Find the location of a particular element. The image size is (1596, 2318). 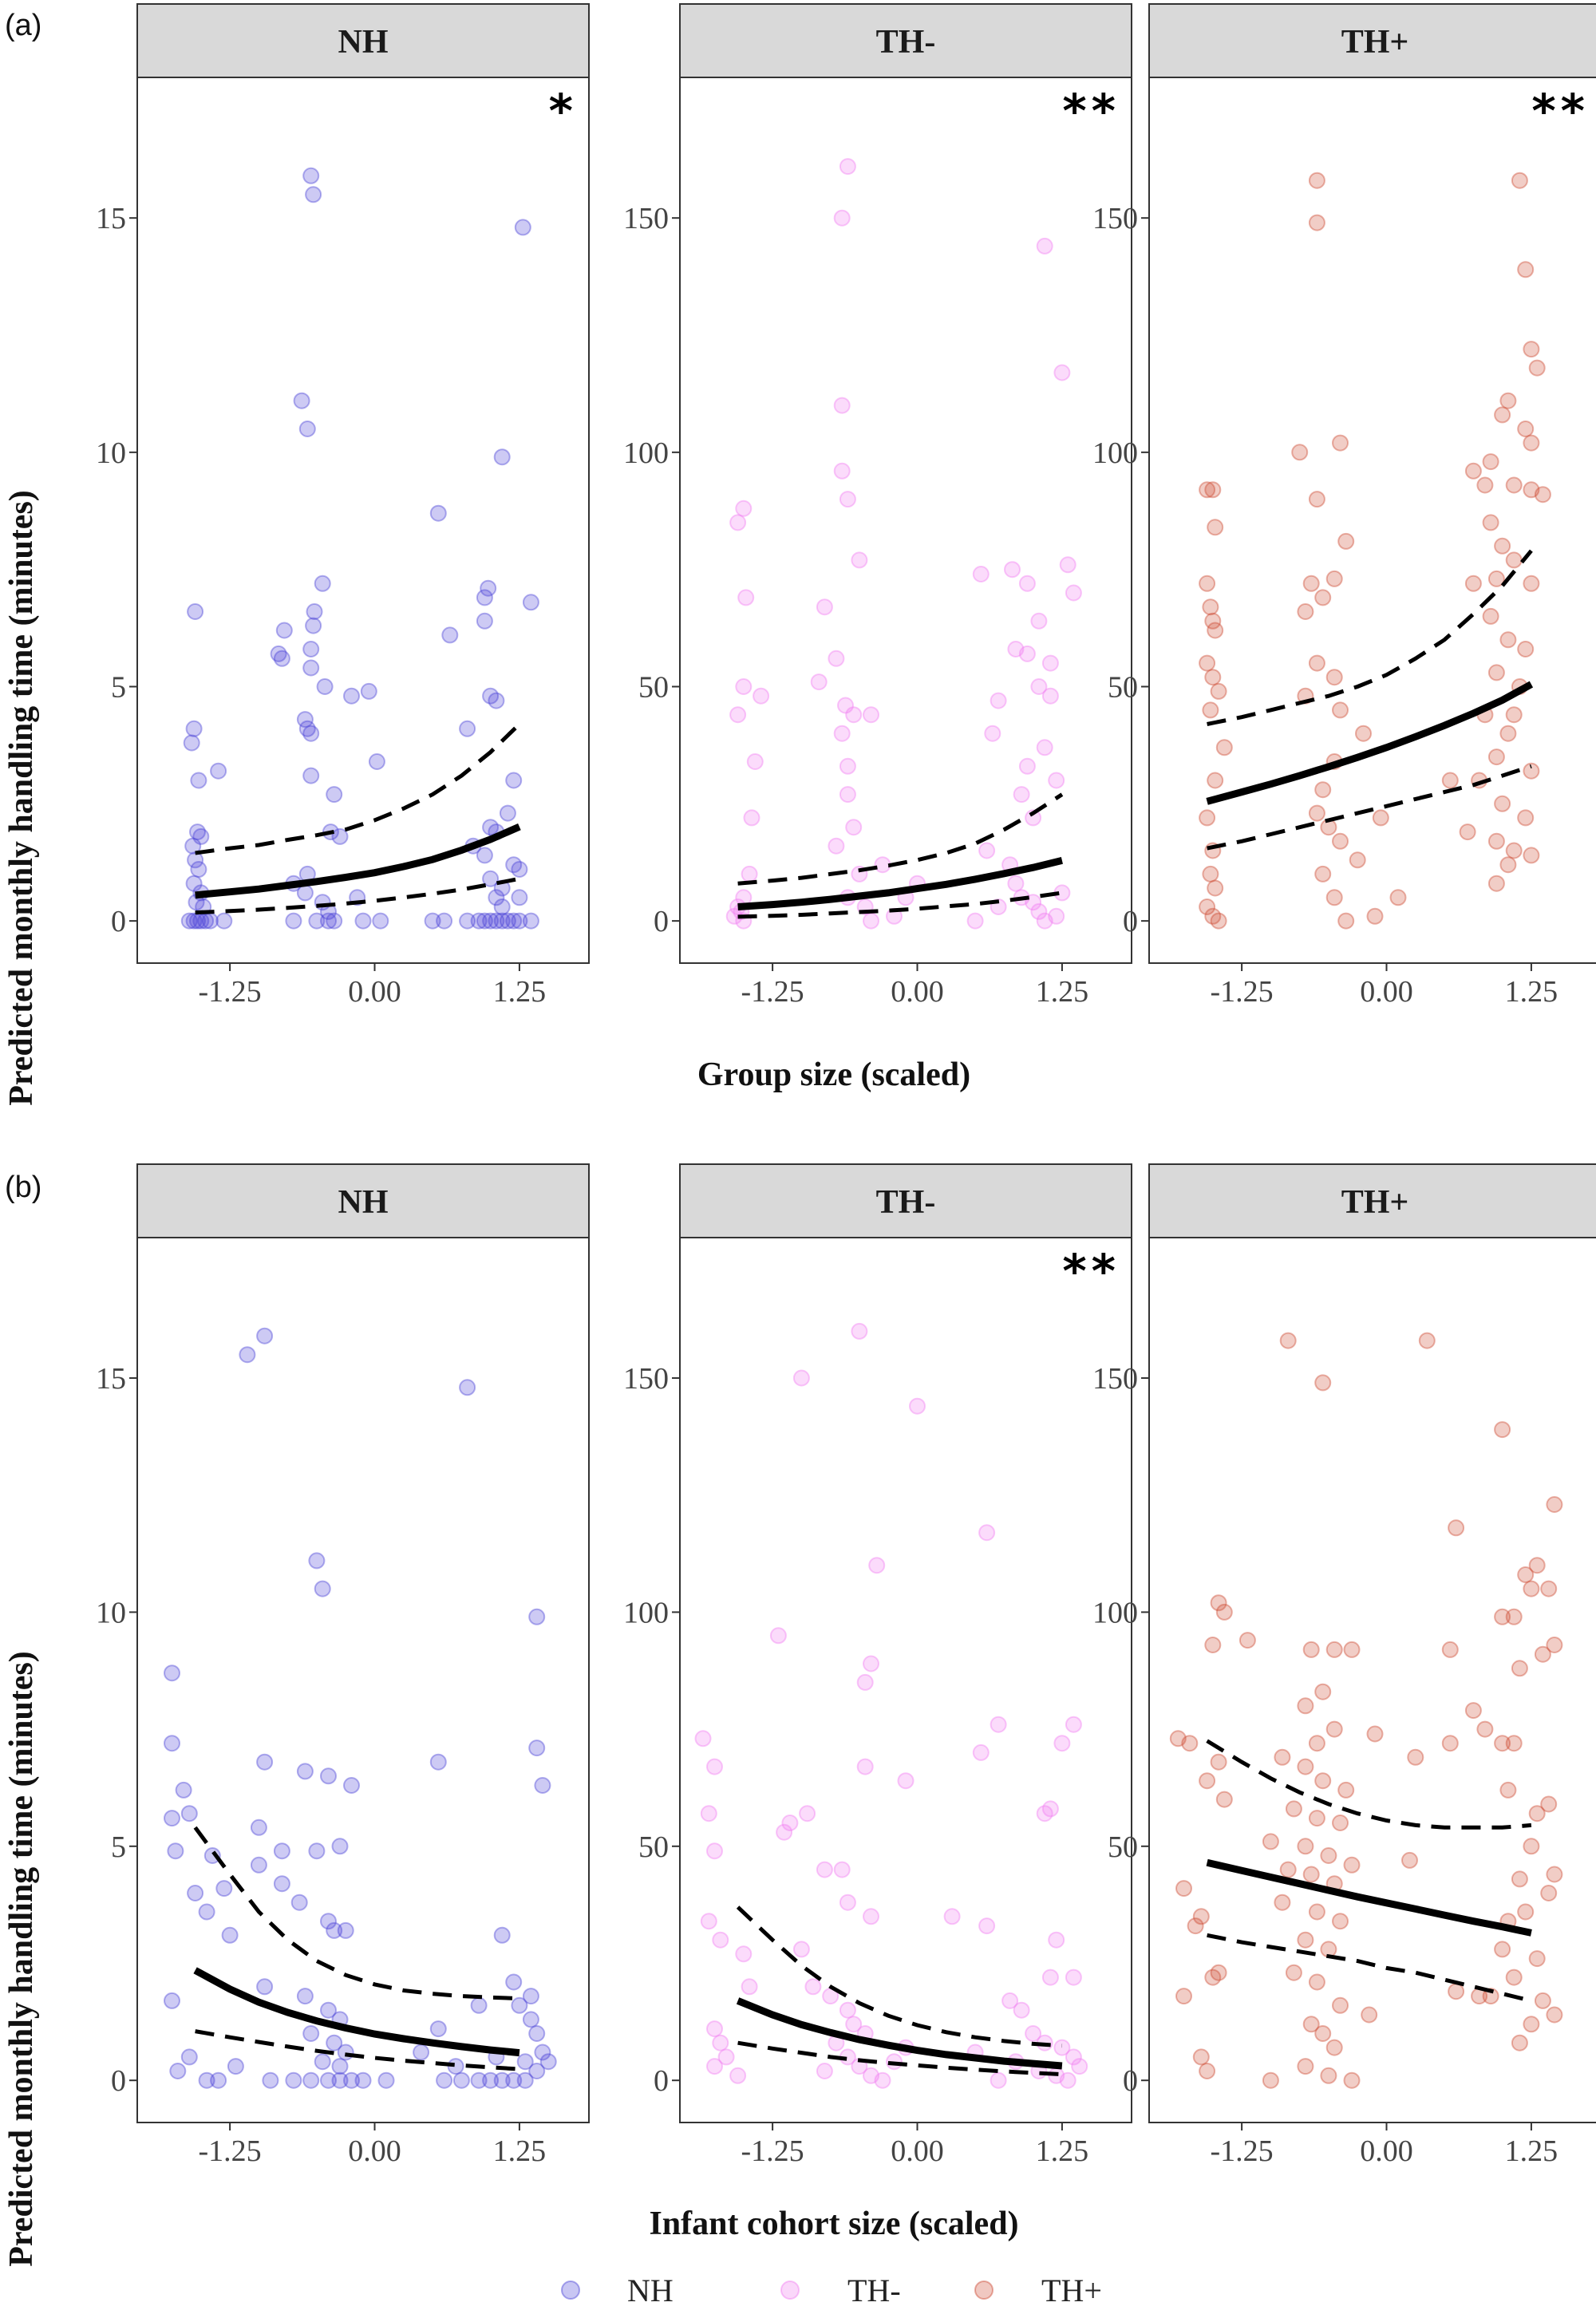

x-tick-label: -1.25 is located at coordinates (231, 992).